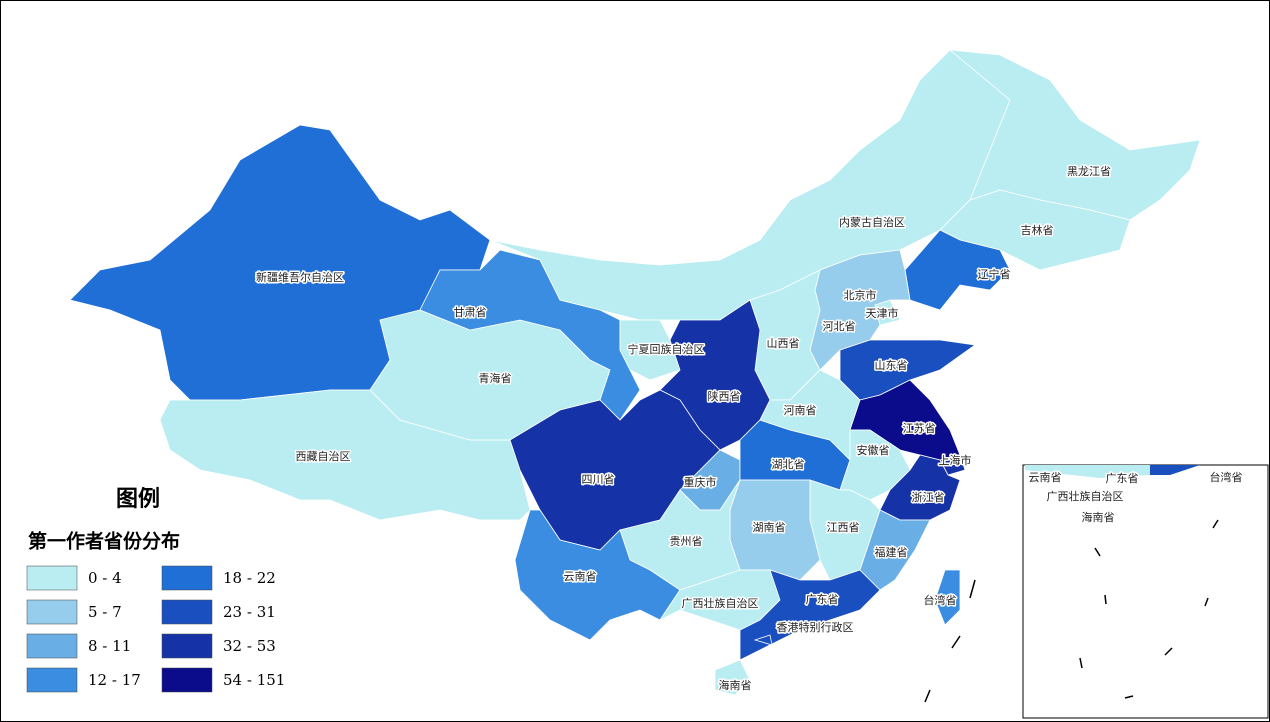  I want to click on province-label: 山东省, so click(891, 365).